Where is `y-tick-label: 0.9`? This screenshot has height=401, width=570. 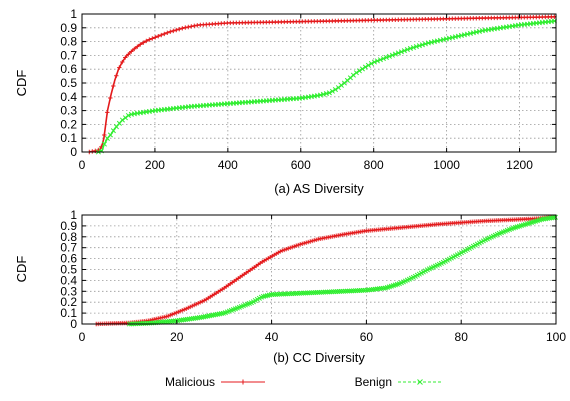 y-tick-label: 0.9 is located at coordinates (68, 226).